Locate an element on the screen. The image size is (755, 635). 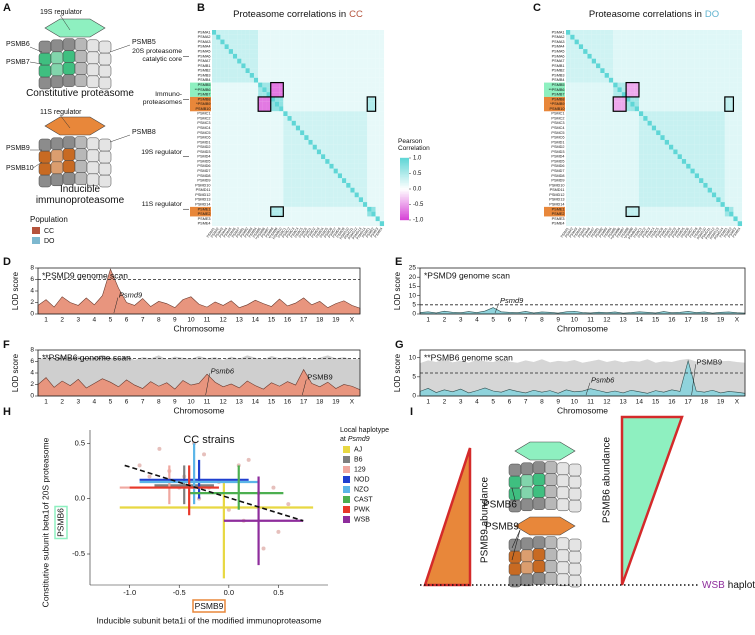
row-label: PSMB10 is located at coordinates (557, 109).